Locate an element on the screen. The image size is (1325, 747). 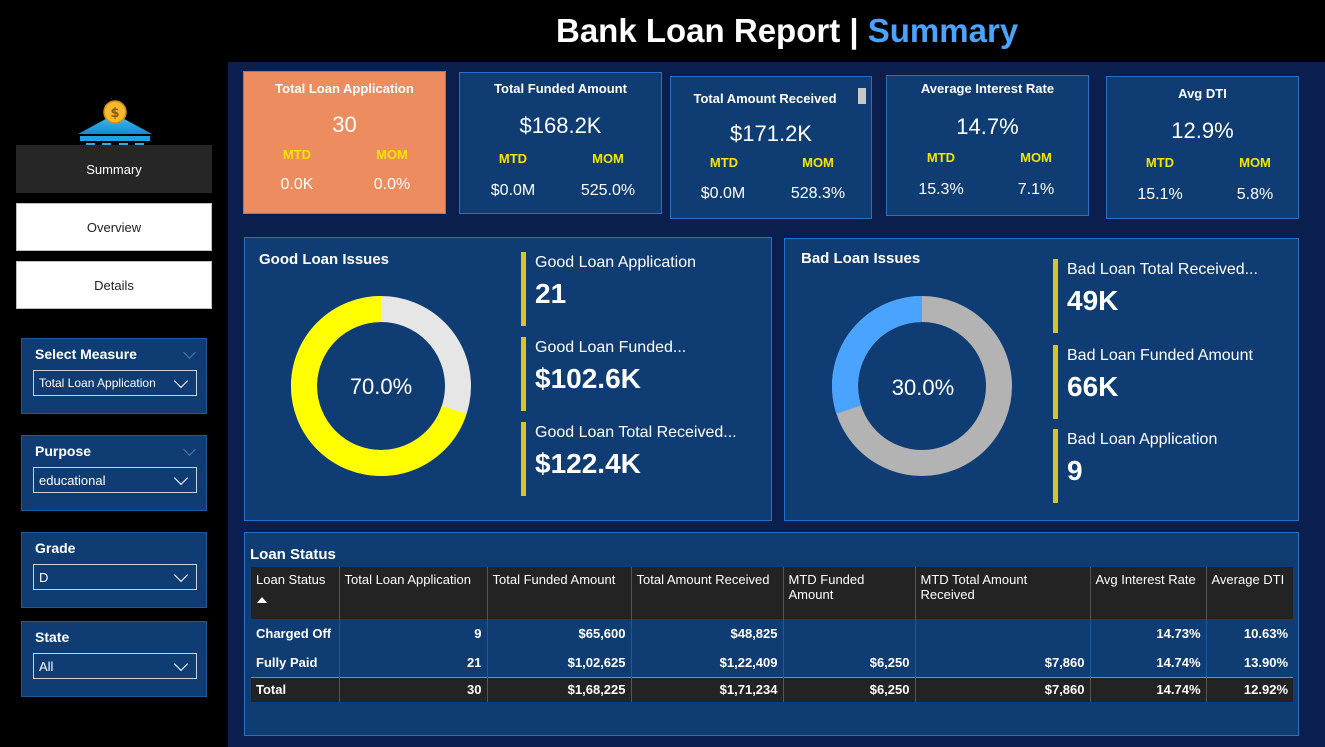
kpi-mtd-value: 15.1% is located at coordinates (1160, 194).